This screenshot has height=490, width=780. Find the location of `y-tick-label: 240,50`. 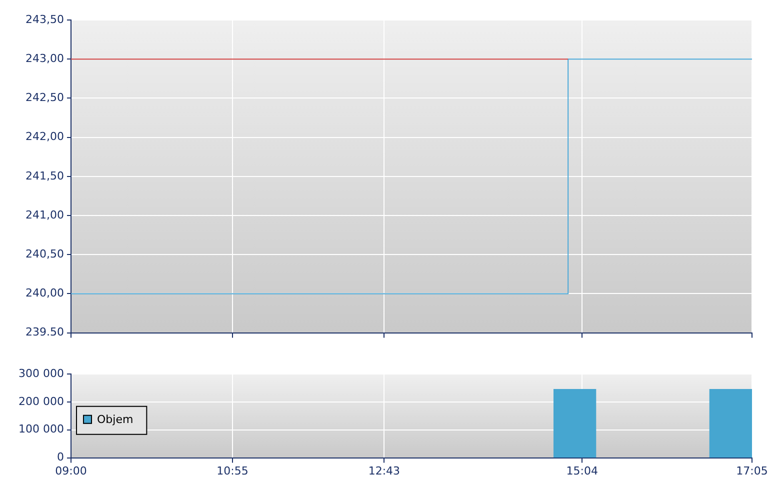

y-tick-label: 240,50 is located at coordinates (45, 253).